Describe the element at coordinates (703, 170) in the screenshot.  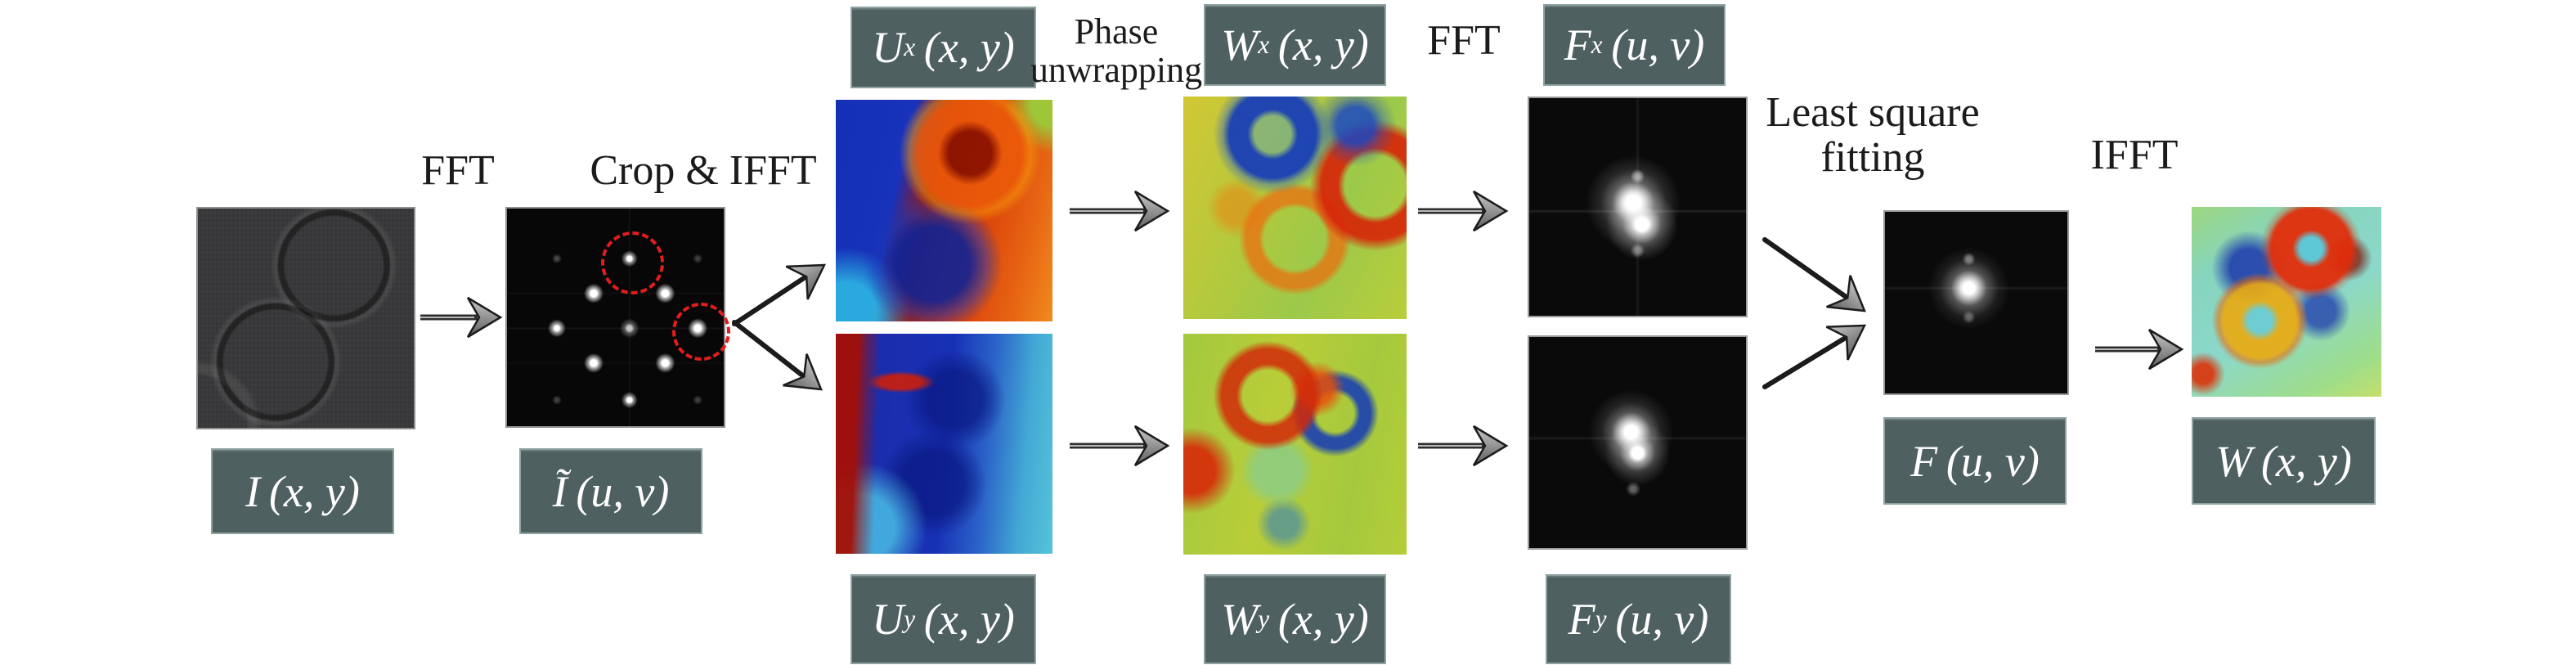
I see `crop-ifft-step-label: Crop & IFFT` at that location.